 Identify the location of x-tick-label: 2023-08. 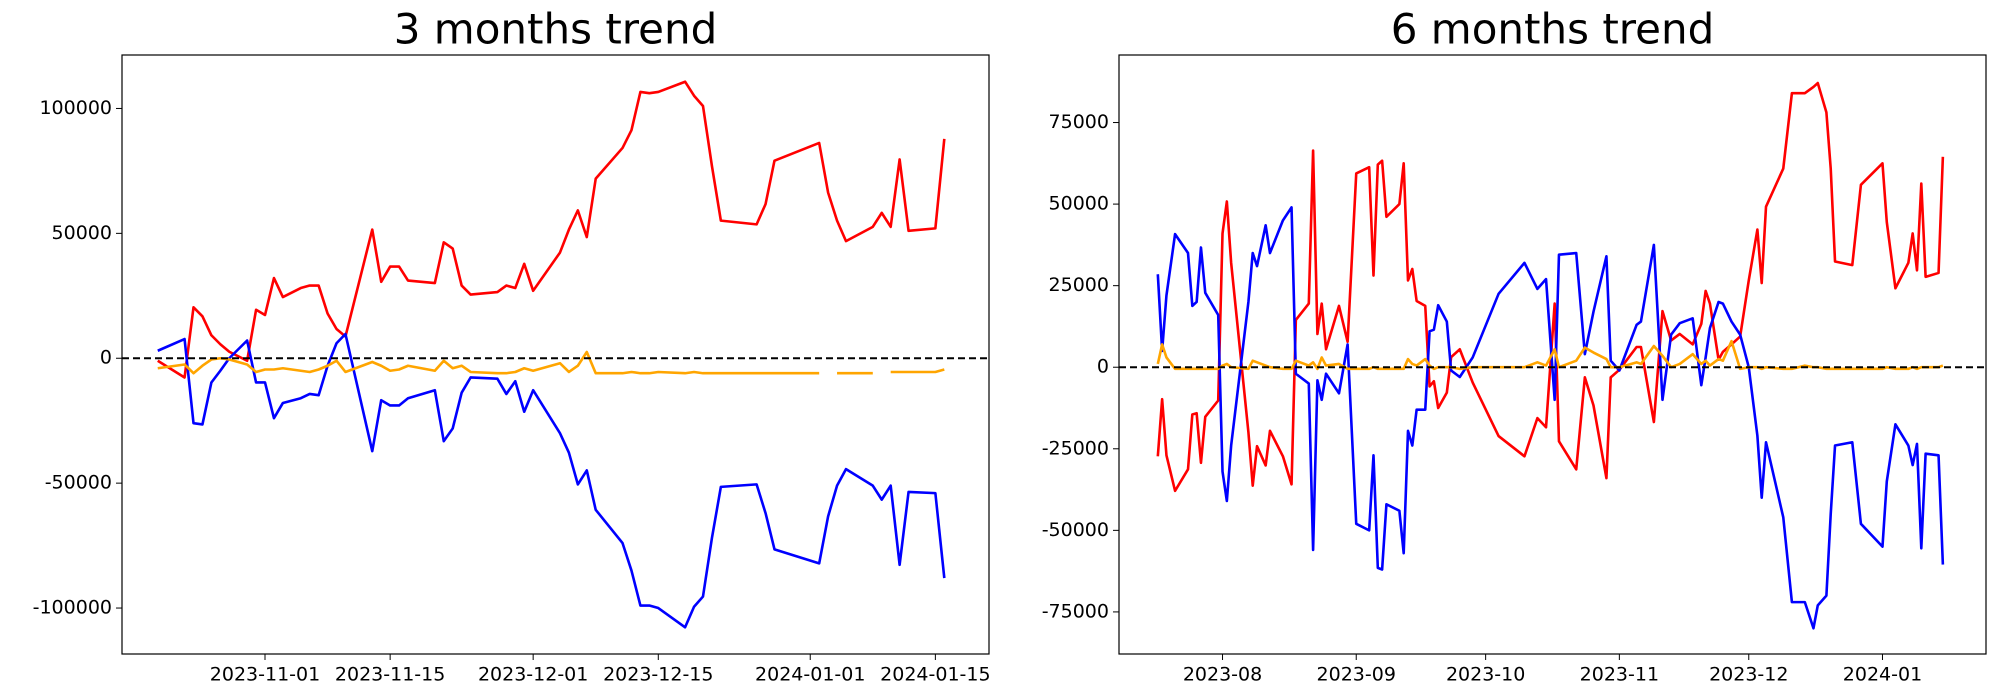
(1222, 675).